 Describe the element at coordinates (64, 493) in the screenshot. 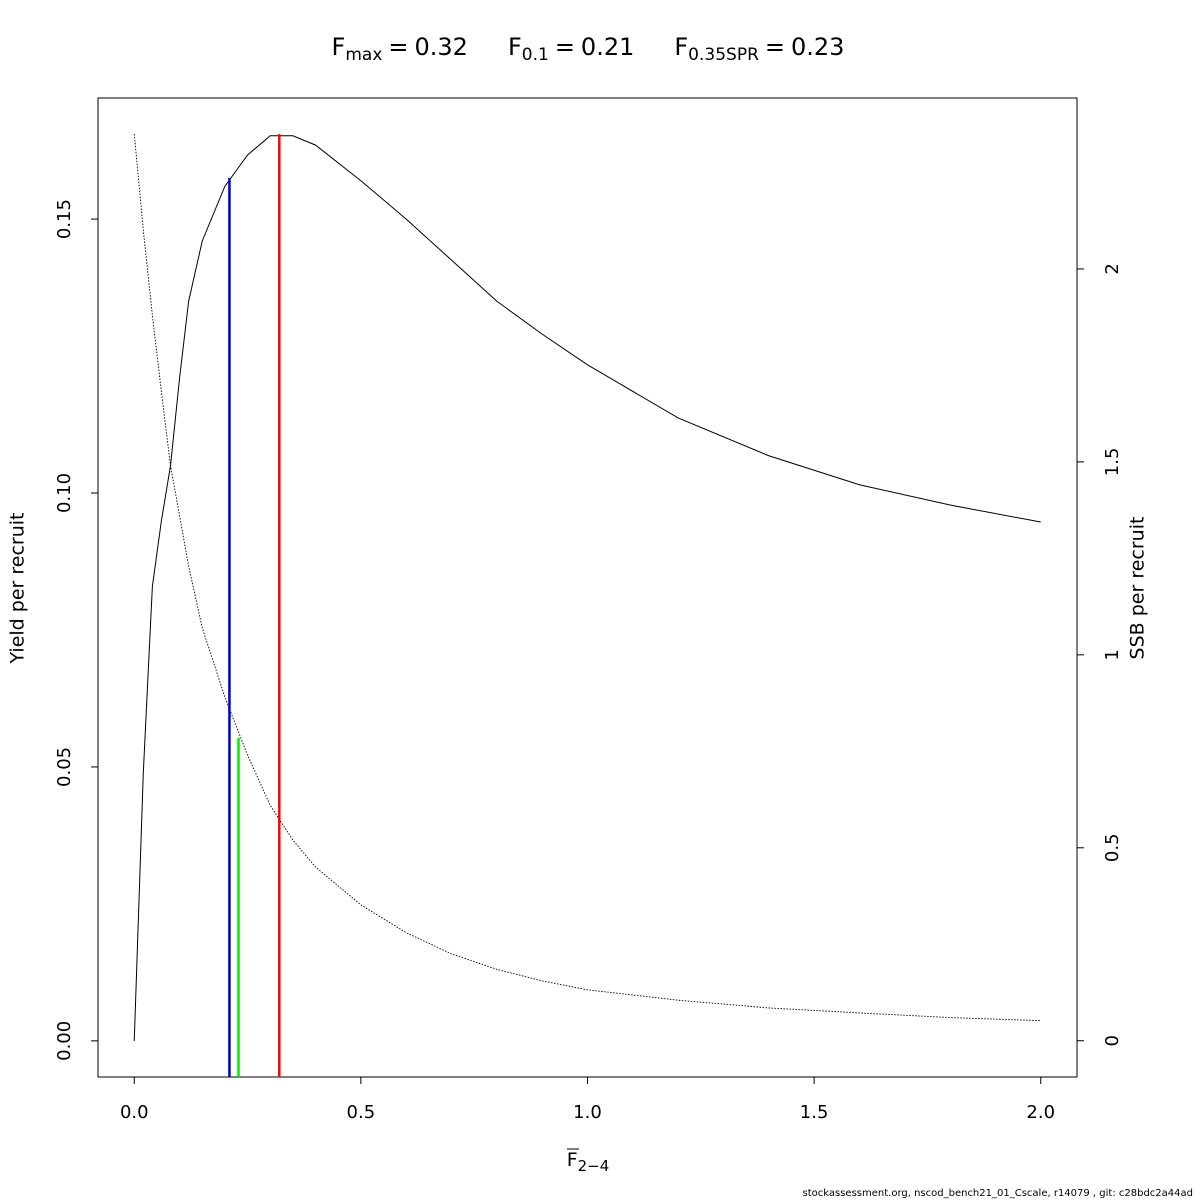

I see `y-tick-label: 0.10` at that location.